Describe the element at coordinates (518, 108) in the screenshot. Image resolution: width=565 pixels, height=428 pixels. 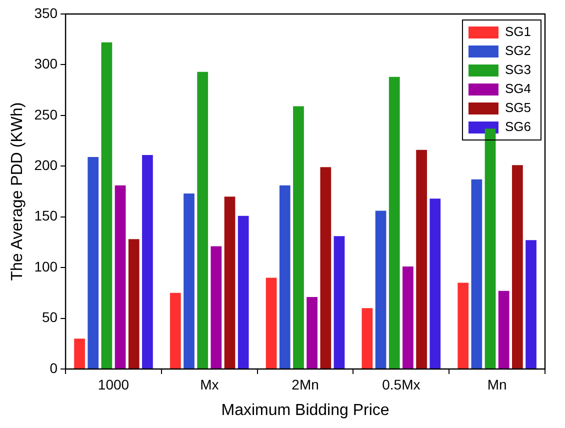
I see `legend-label: SG5` at that location.